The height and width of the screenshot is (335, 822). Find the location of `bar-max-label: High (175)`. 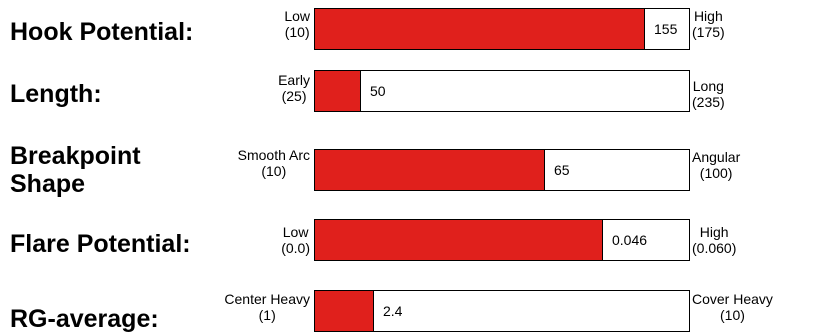

bar-max-label: High (175) is located at coordinates (708, 24).